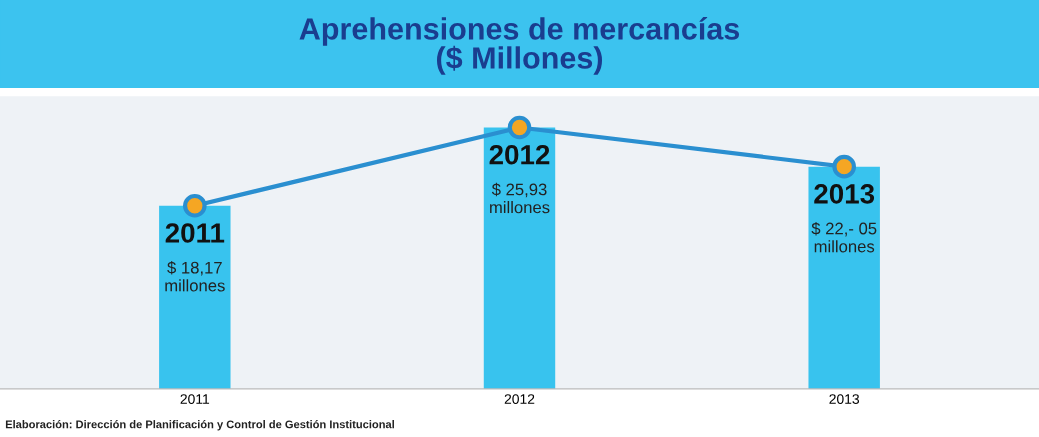 This screenshot has width=1039, height=437. I want to click on data-label: $ 18,17 millones, so click(195, 276).